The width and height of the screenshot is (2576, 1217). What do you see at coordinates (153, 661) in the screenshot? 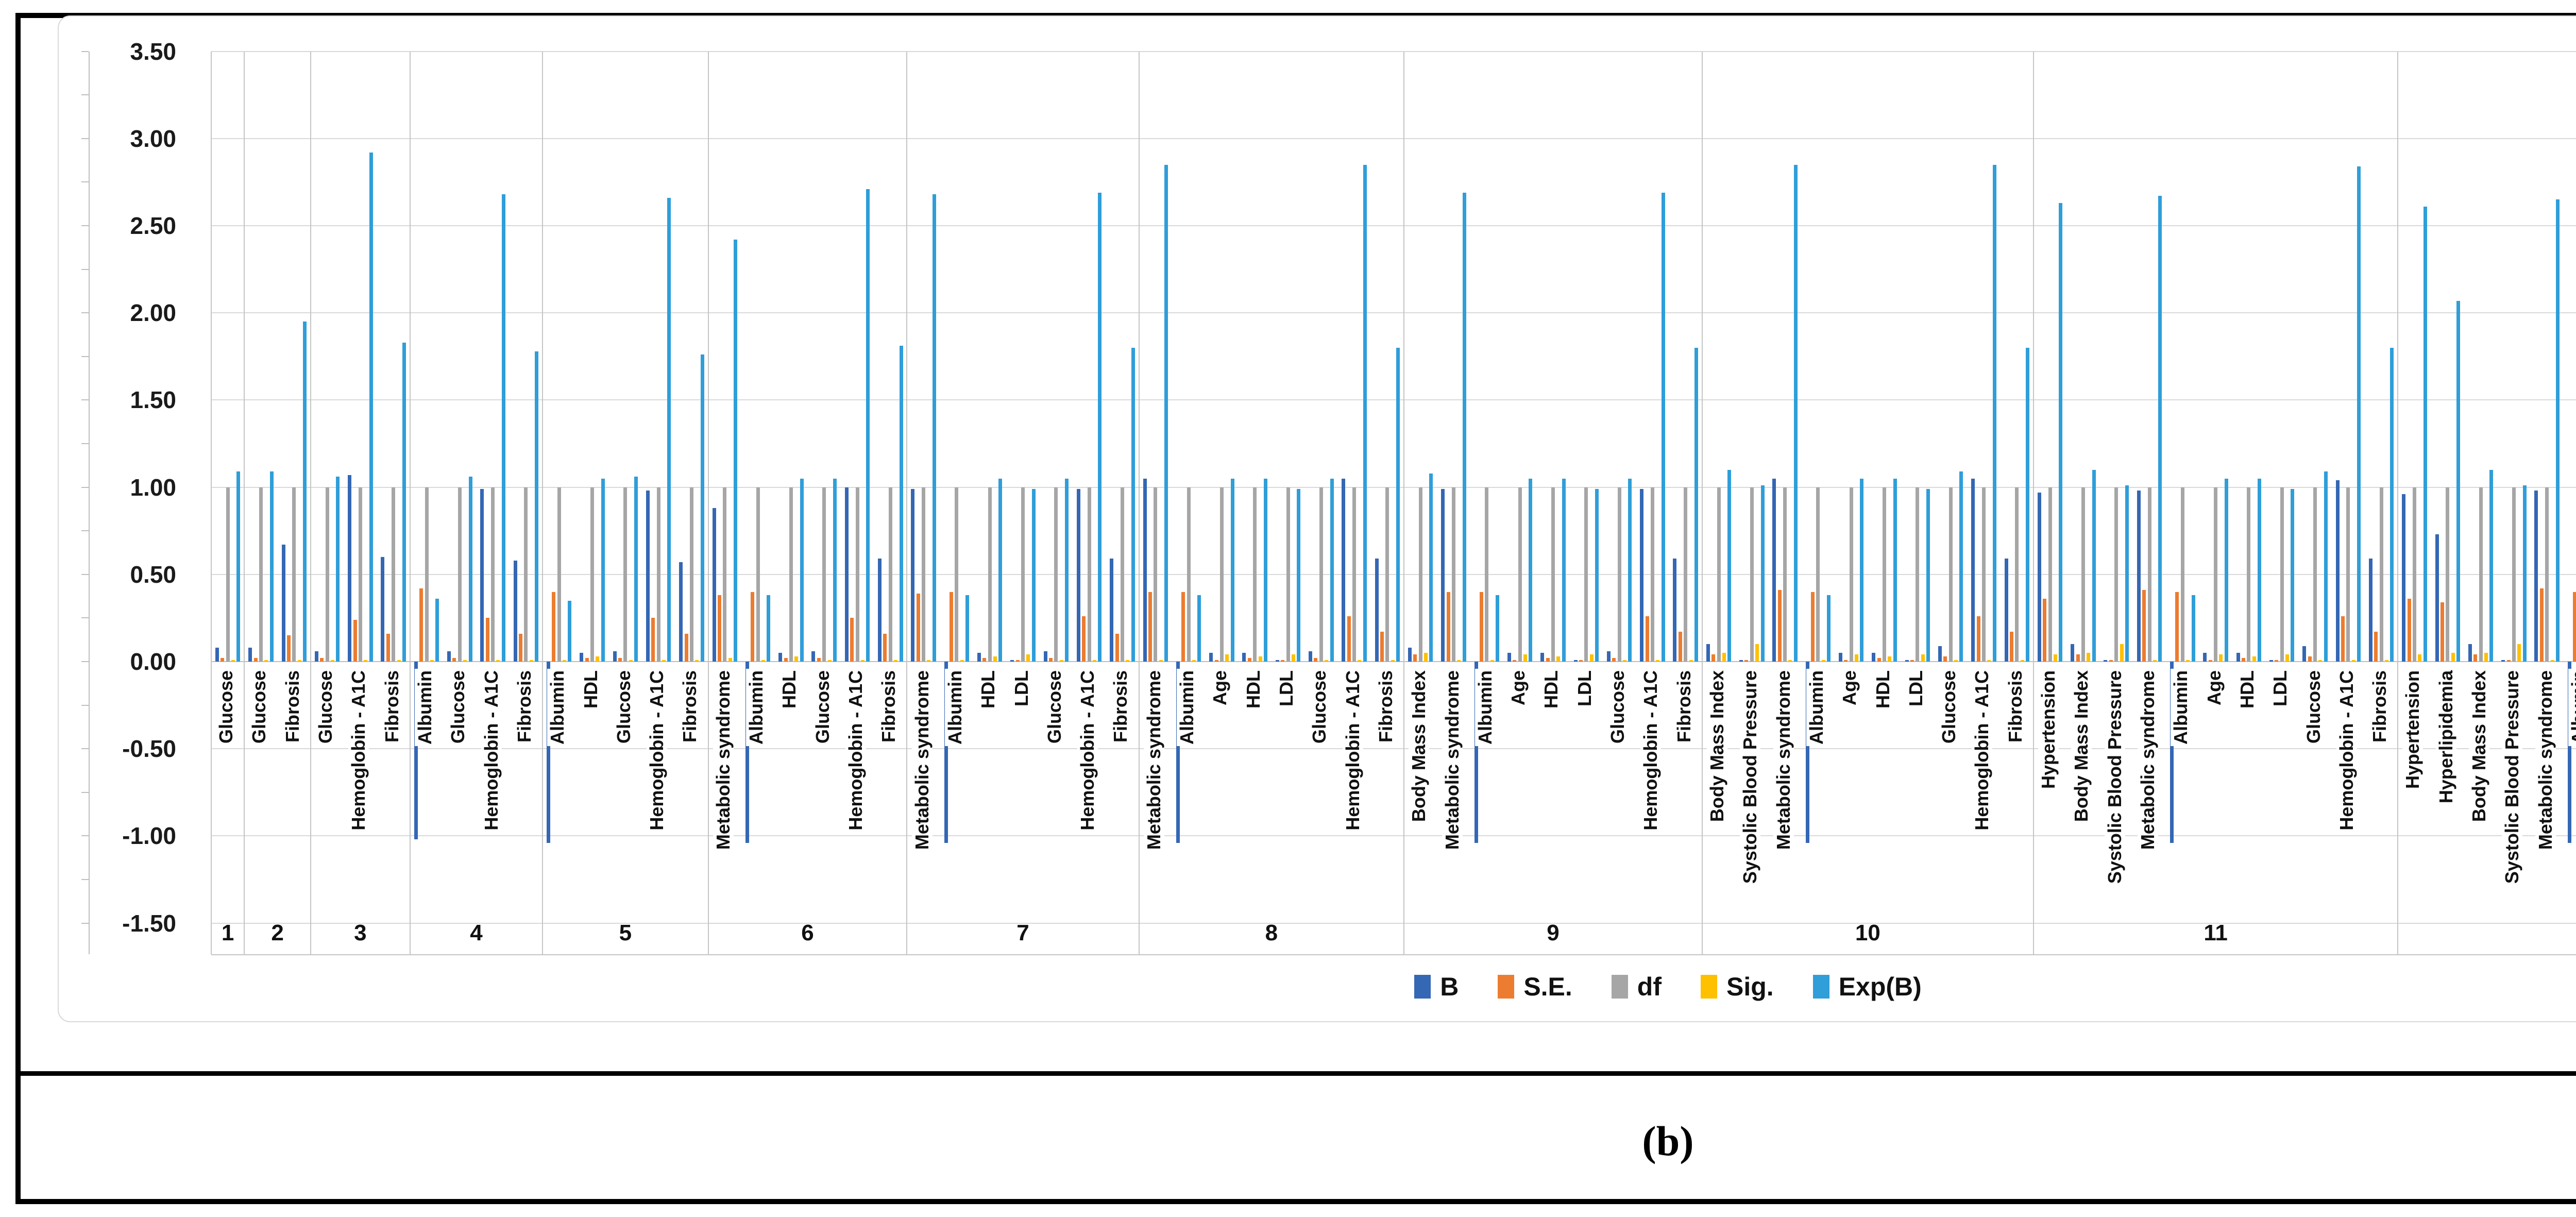
I see `y-axis-tick-label: 0.00` at bounding box center [153, 661].